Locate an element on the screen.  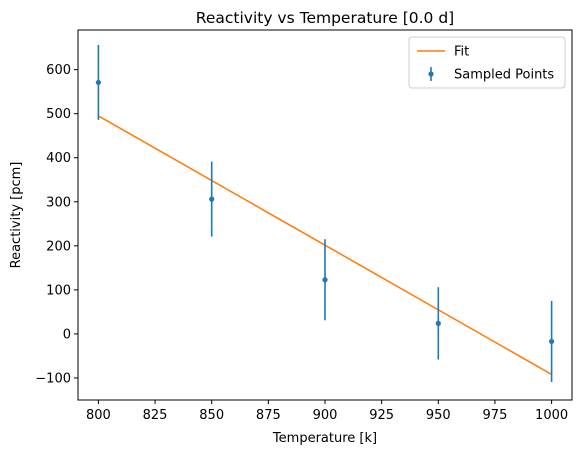
y-tick-label: 0 is located at coordinates (67, 334).